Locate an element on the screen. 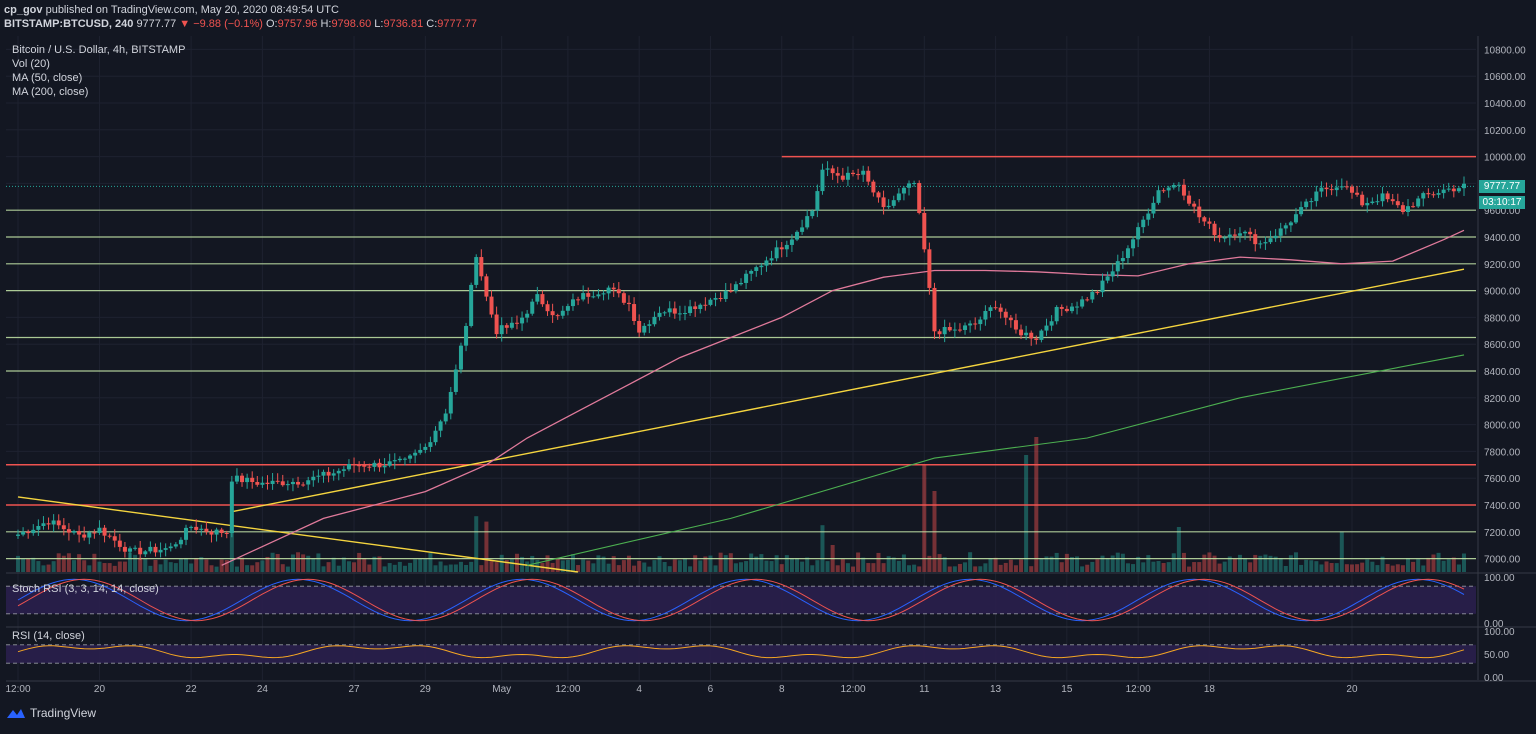 The image size is (1536, 734). stoch-rsi-title: Stoch RSI (3, 3, 14, 14, close) is located at coordinates (85, 589).